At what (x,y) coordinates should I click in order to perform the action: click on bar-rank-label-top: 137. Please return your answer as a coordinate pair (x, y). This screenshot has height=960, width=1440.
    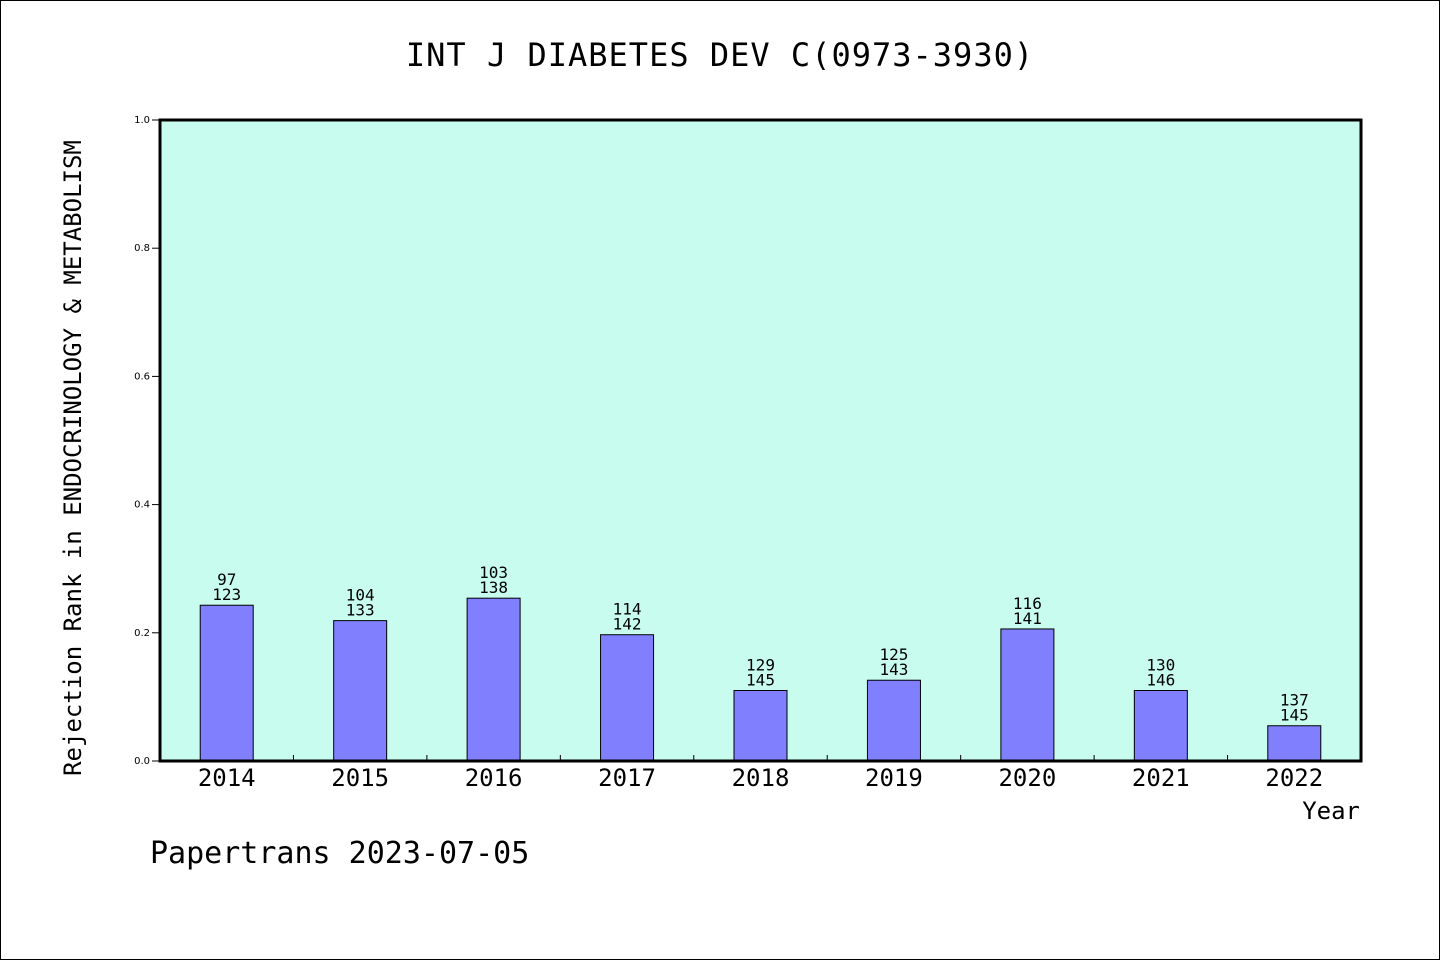
    Looking at the image, I should click on (1294, 700).